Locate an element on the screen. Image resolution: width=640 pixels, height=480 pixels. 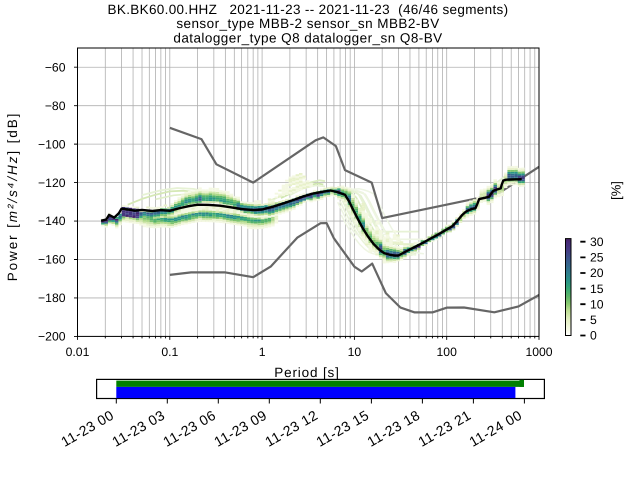
svg-text: 5 is located at coordinates (593, 320).